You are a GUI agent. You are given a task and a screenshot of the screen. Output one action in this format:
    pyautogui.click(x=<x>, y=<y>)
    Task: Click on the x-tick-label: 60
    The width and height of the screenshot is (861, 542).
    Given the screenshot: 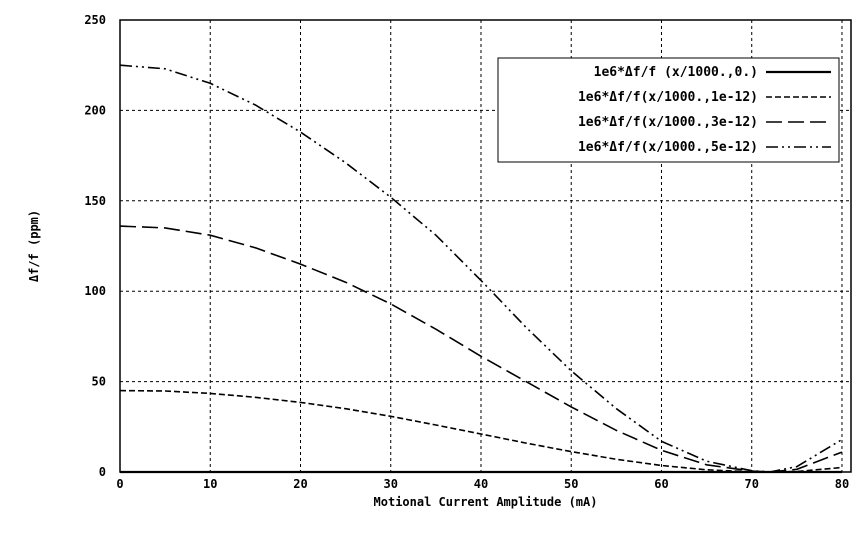 What is the action you would take?
    pyautogui.click(x=661, y=484)
    